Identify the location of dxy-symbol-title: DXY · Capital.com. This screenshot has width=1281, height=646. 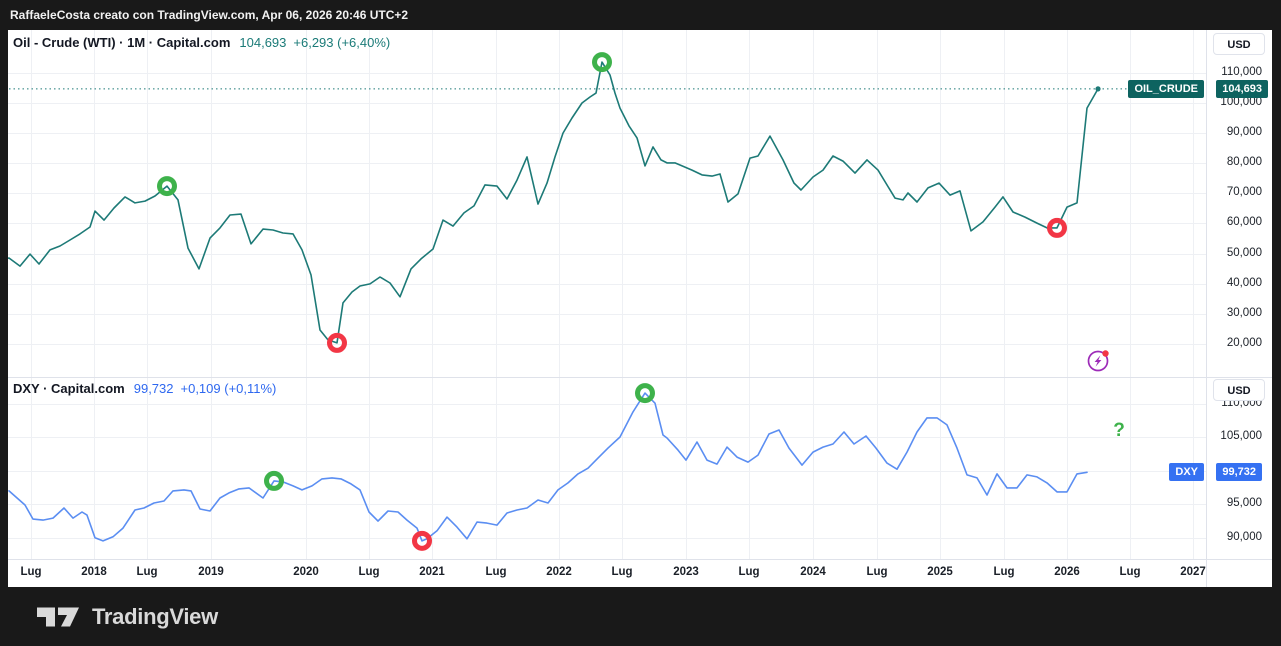
(69, 388).